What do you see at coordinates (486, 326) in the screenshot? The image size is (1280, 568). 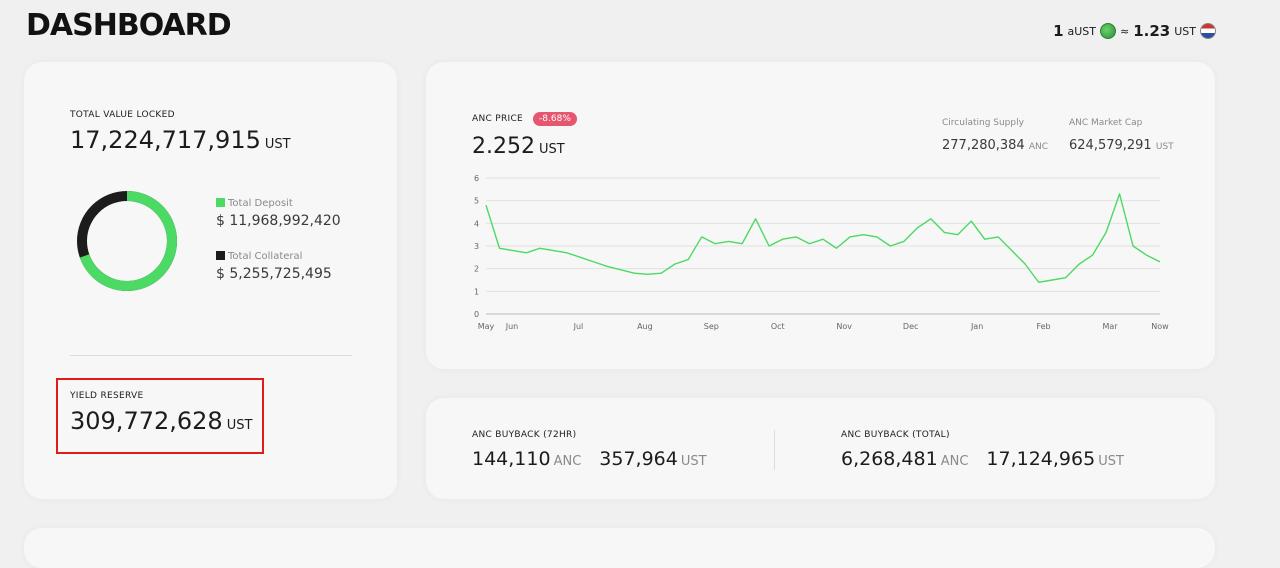 I see `x-tick-label: May` at bounding box center [486, 326].